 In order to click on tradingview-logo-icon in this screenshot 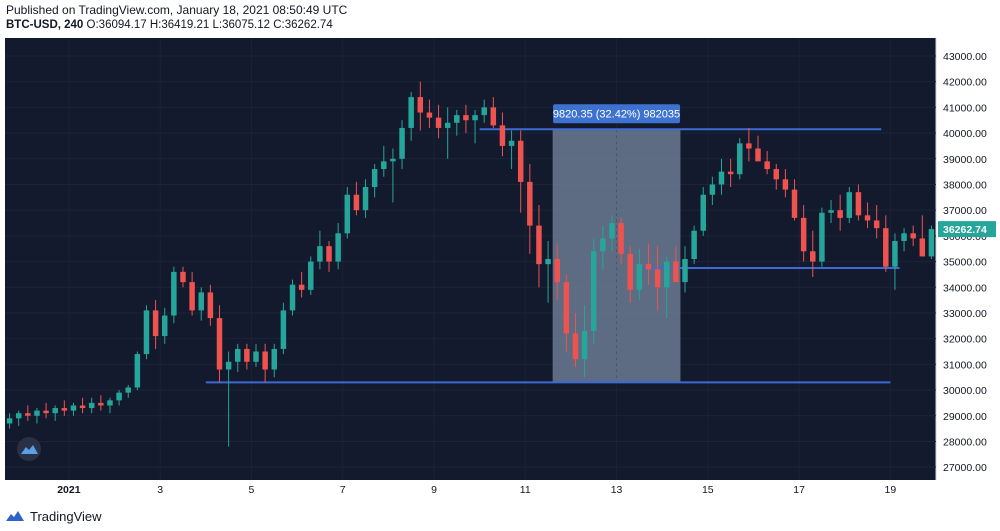, I will do `click(15, 516)`.